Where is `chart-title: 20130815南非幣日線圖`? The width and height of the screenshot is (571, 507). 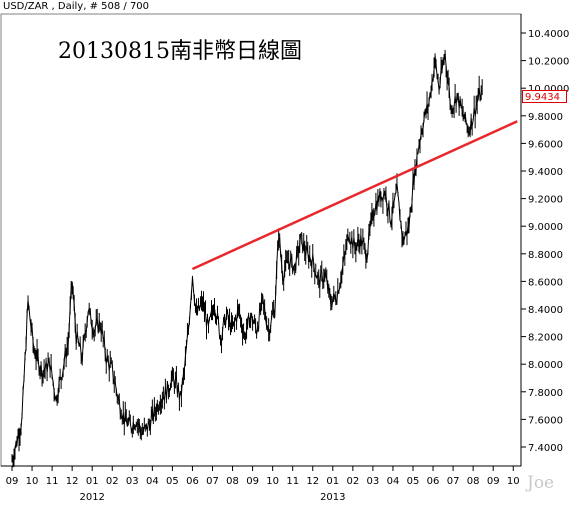
chart-title: 20130815南非幣日線圖 is located at coordinates (180, 51).